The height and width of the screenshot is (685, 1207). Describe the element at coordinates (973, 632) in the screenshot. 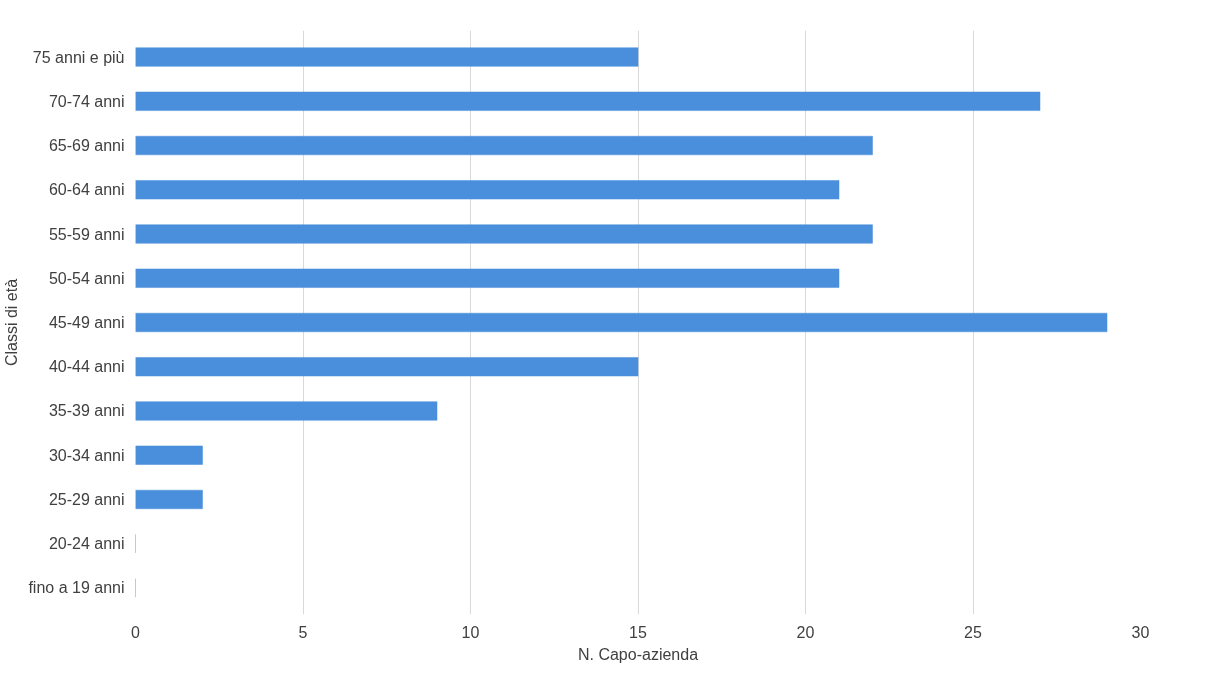

I see `x-tick-label: 25` at that location.